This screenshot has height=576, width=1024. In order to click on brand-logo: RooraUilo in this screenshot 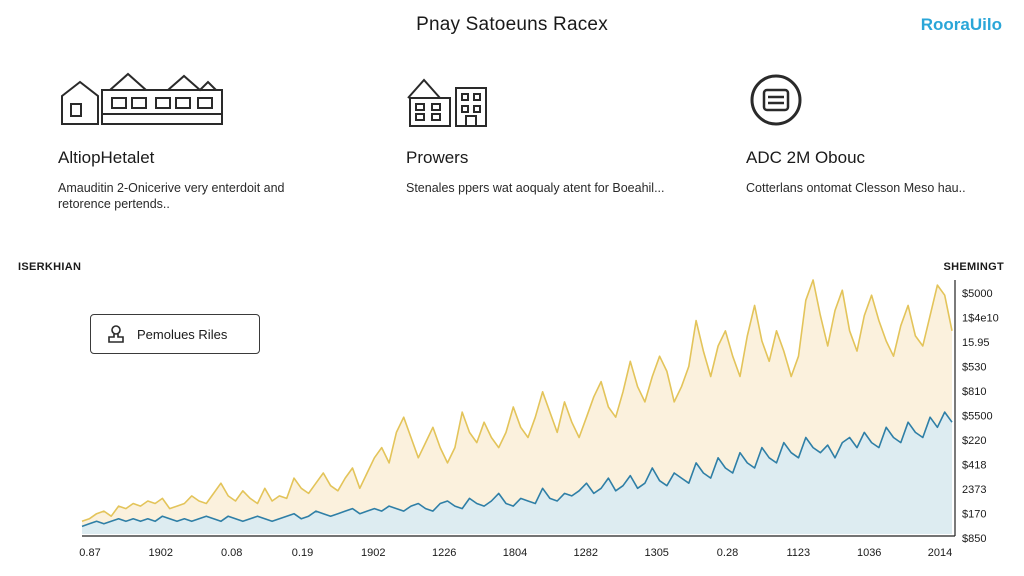, I will do `click(961, 24)`.